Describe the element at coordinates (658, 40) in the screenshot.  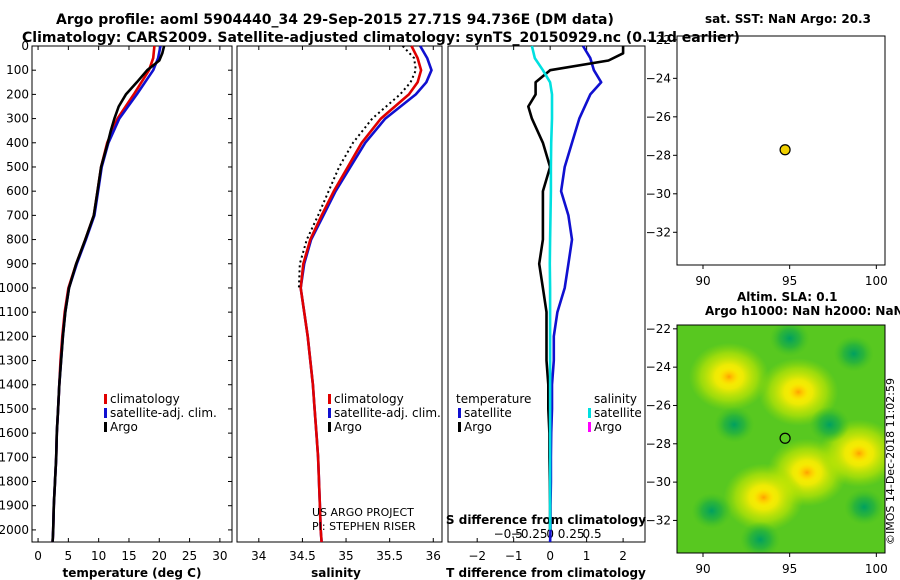
I see `sst-map-ytick-label: −22` at that location.